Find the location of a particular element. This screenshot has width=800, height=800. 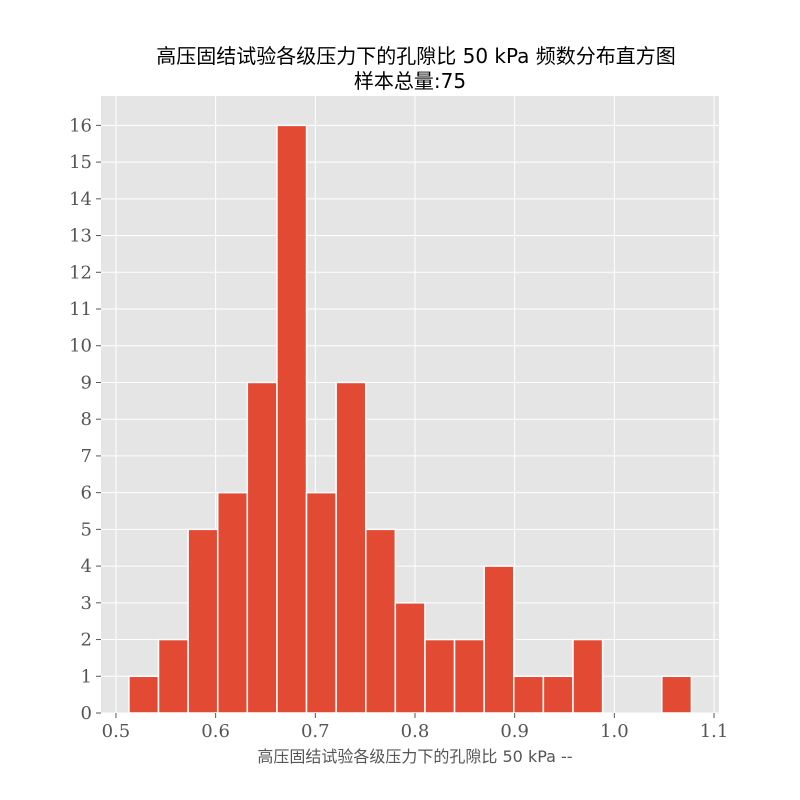

chart-title: 高压固结试验各级压力下的孔隙比 50 kPa 频数分布直方图 is located at coordinates (416, 56).